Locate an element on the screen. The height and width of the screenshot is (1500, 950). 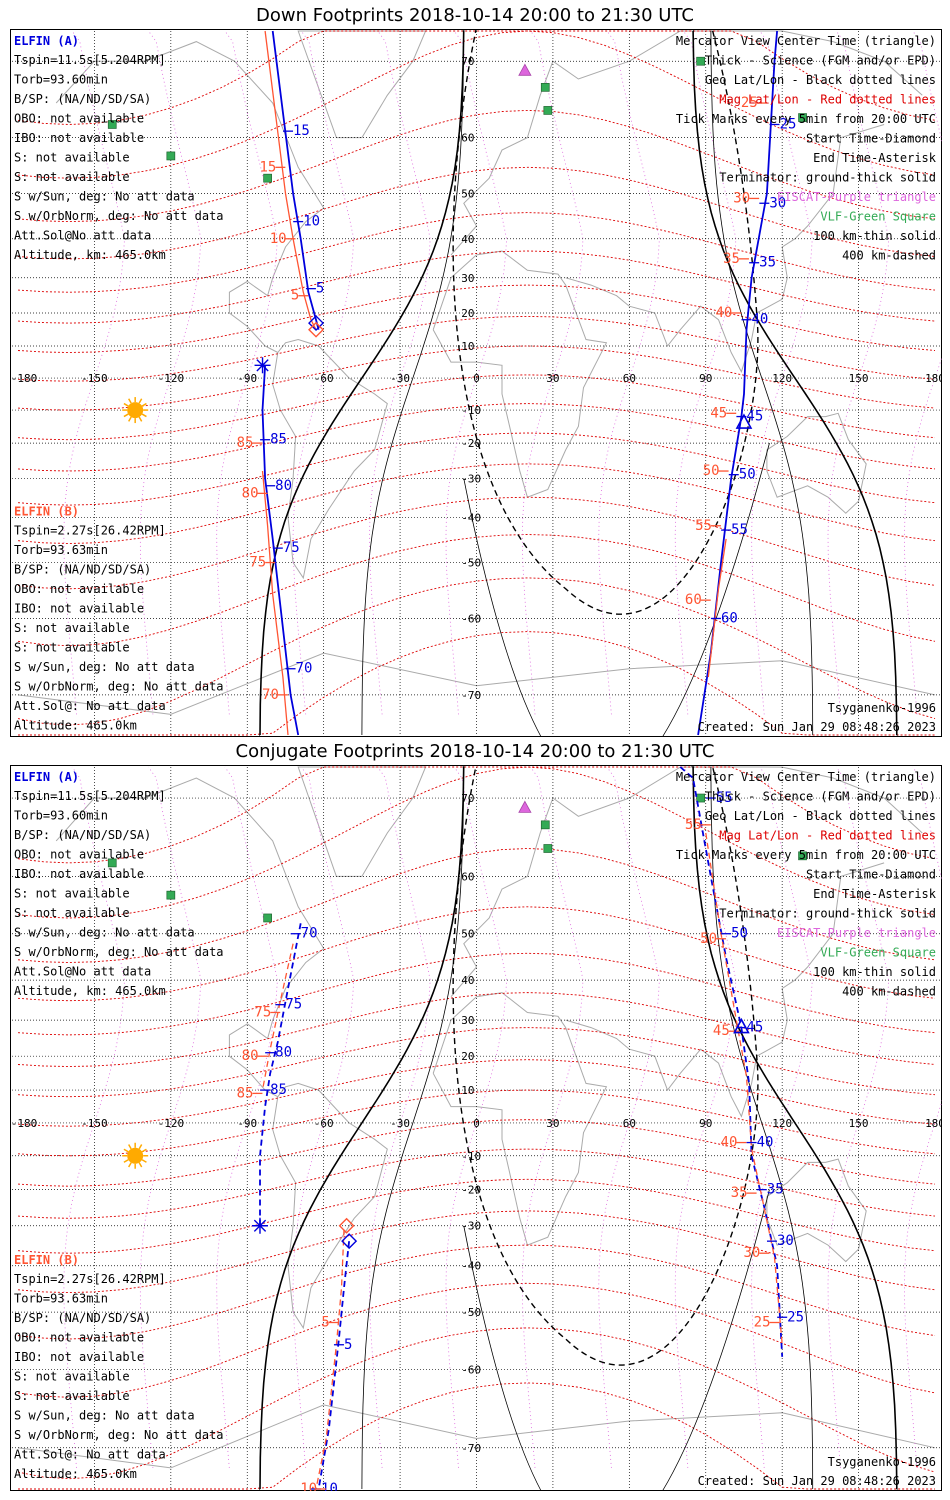
terminator-400km-dashed is located at coordinates (605, 322).